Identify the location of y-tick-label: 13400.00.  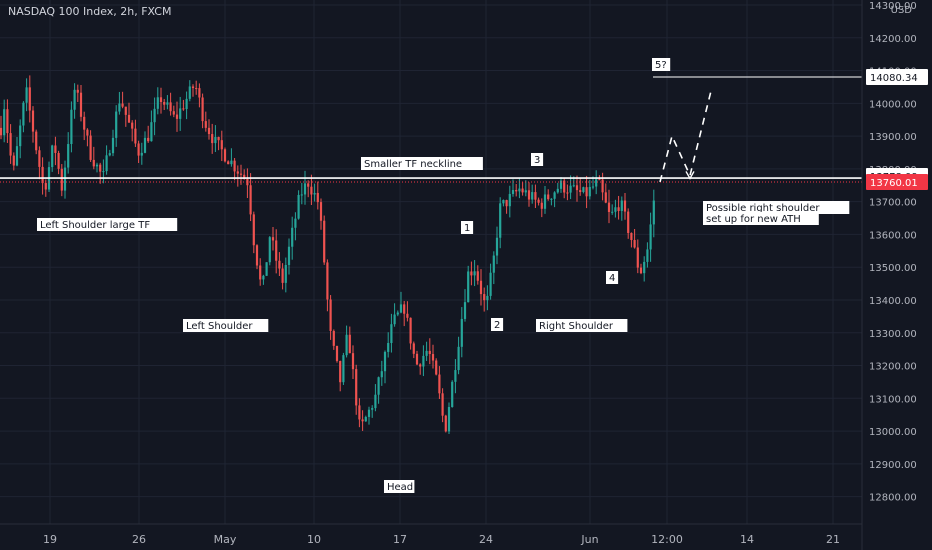
(893, 301).